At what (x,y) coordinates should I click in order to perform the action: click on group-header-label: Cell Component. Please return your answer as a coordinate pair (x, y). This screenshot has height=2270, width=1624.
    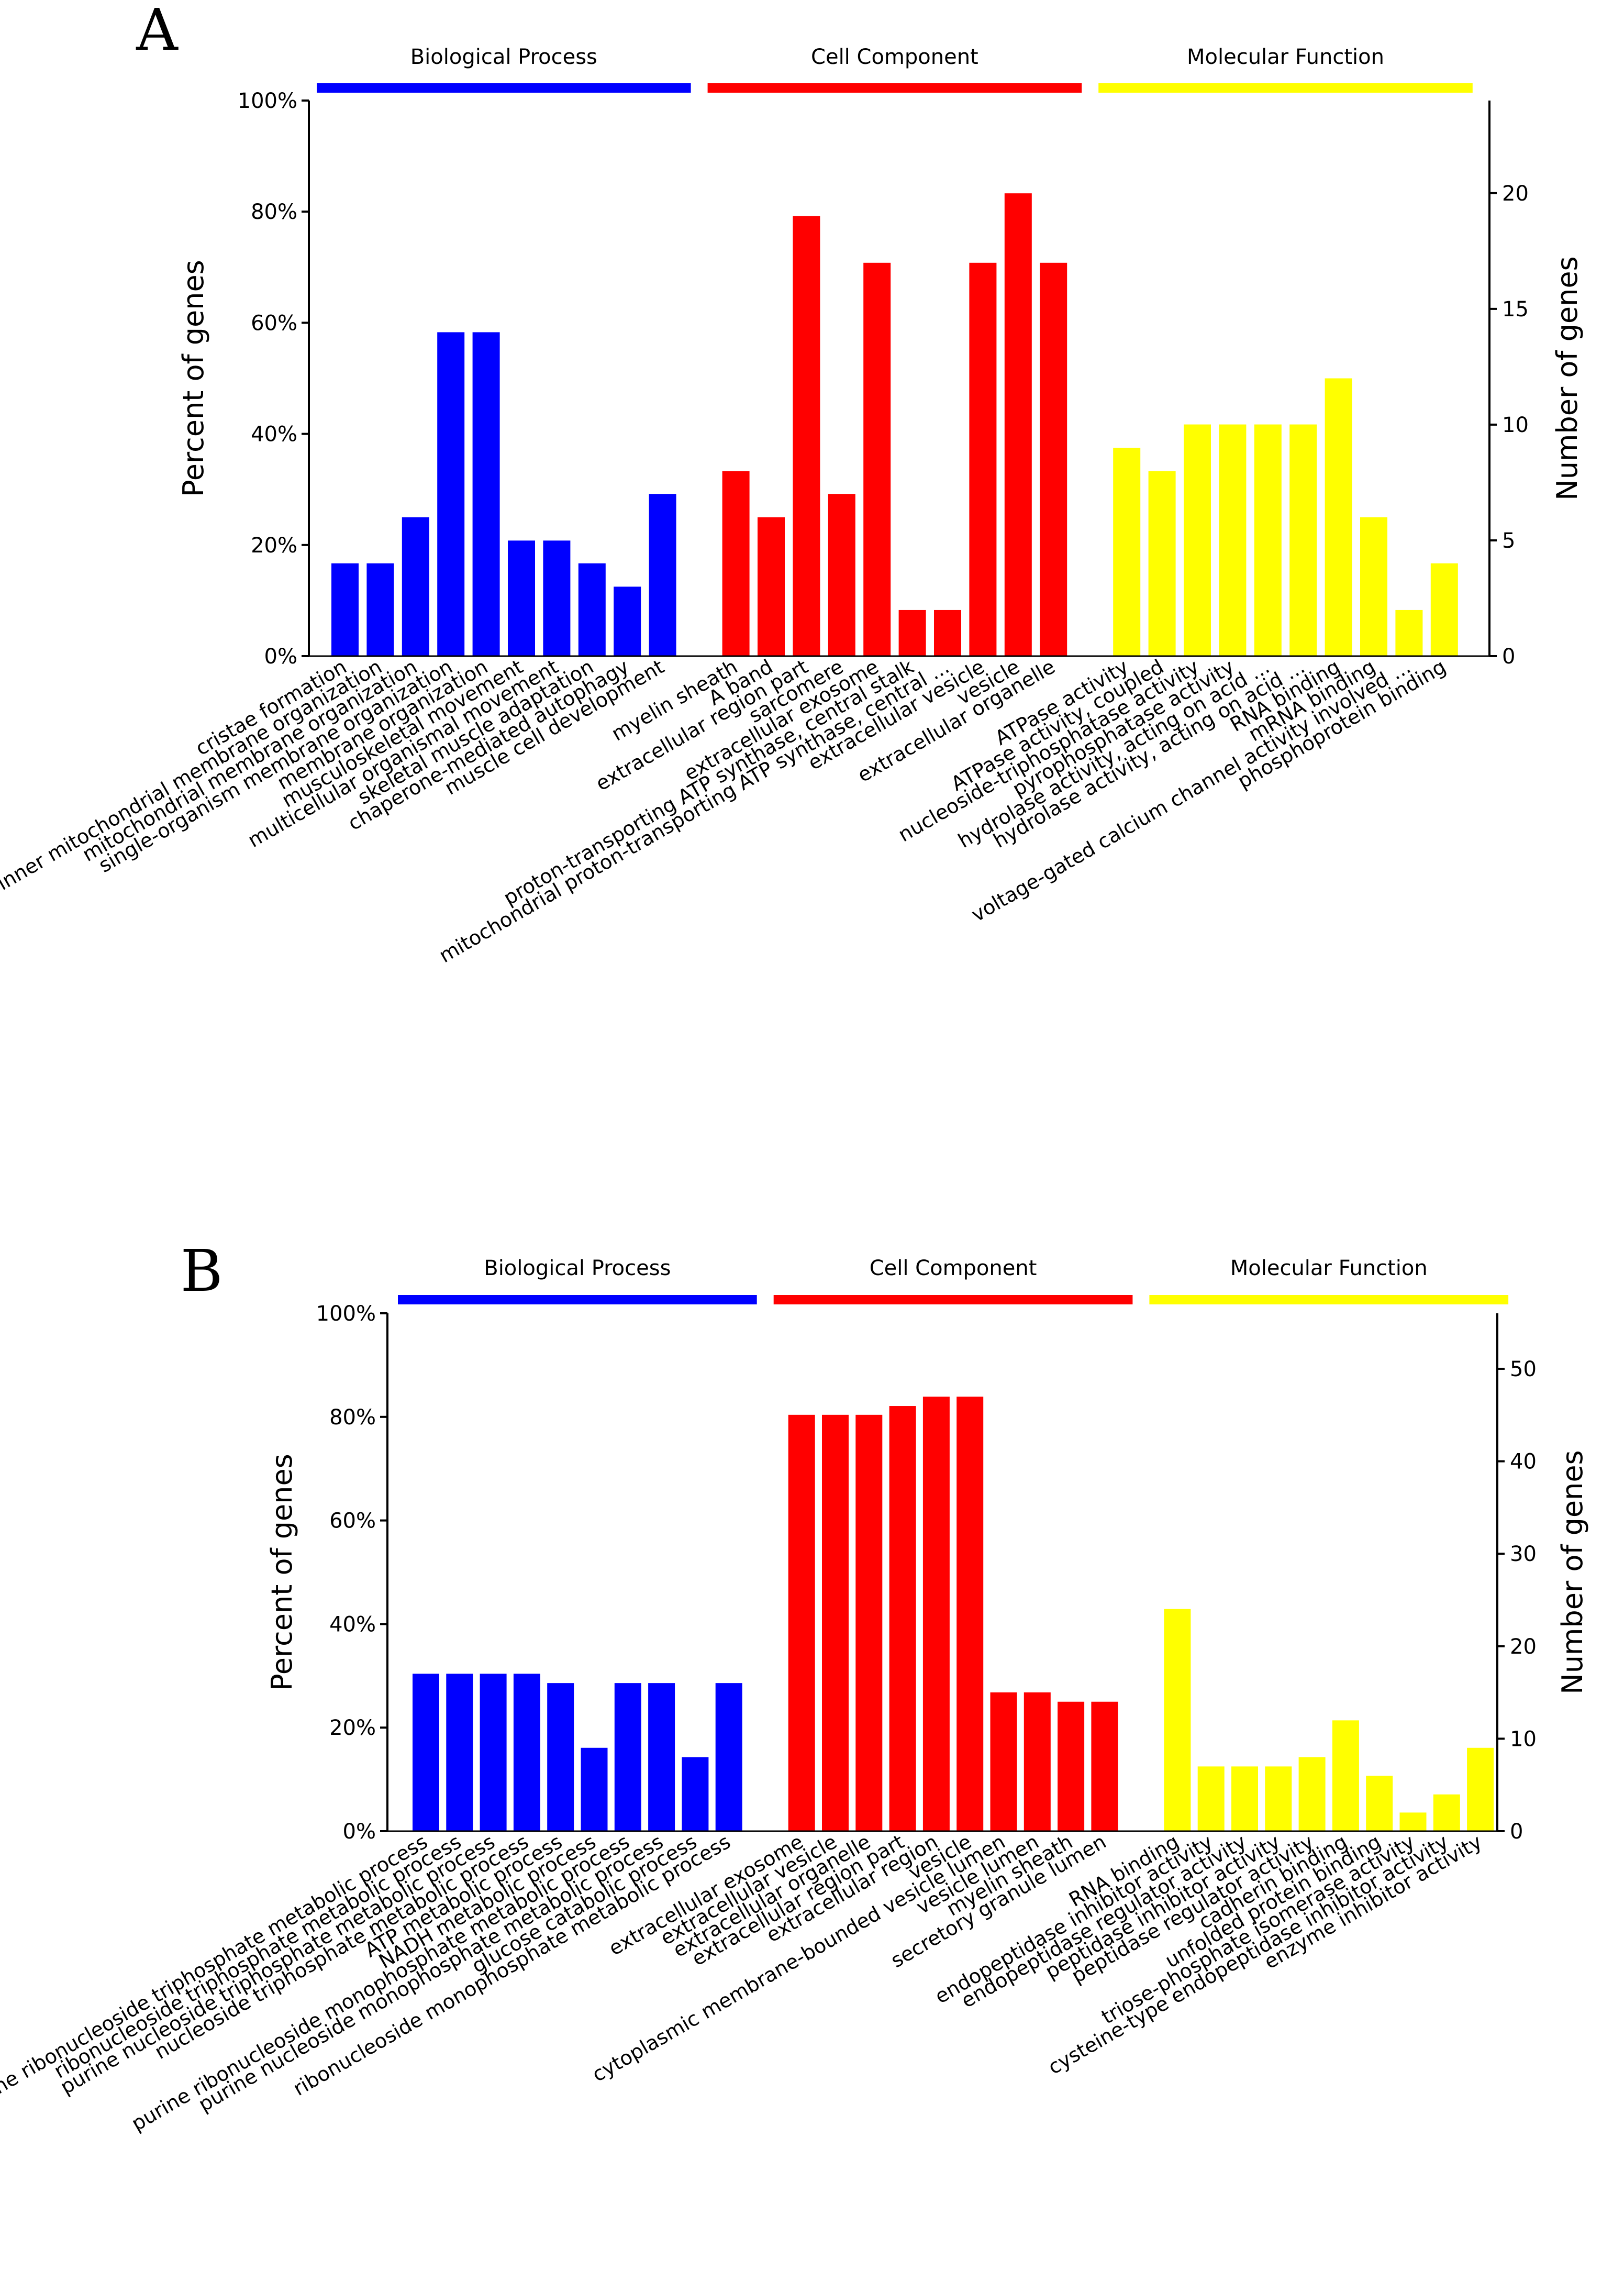
    Looking at the image, I should click on (953, 1268).